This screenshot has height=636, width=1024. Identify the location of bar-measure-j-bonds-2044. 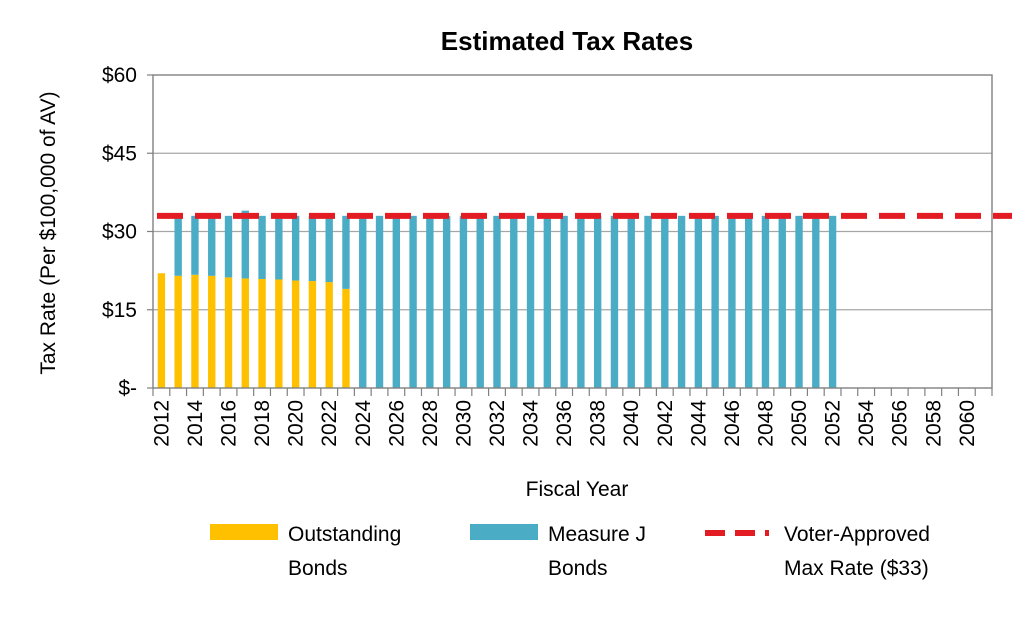
(698, 301).